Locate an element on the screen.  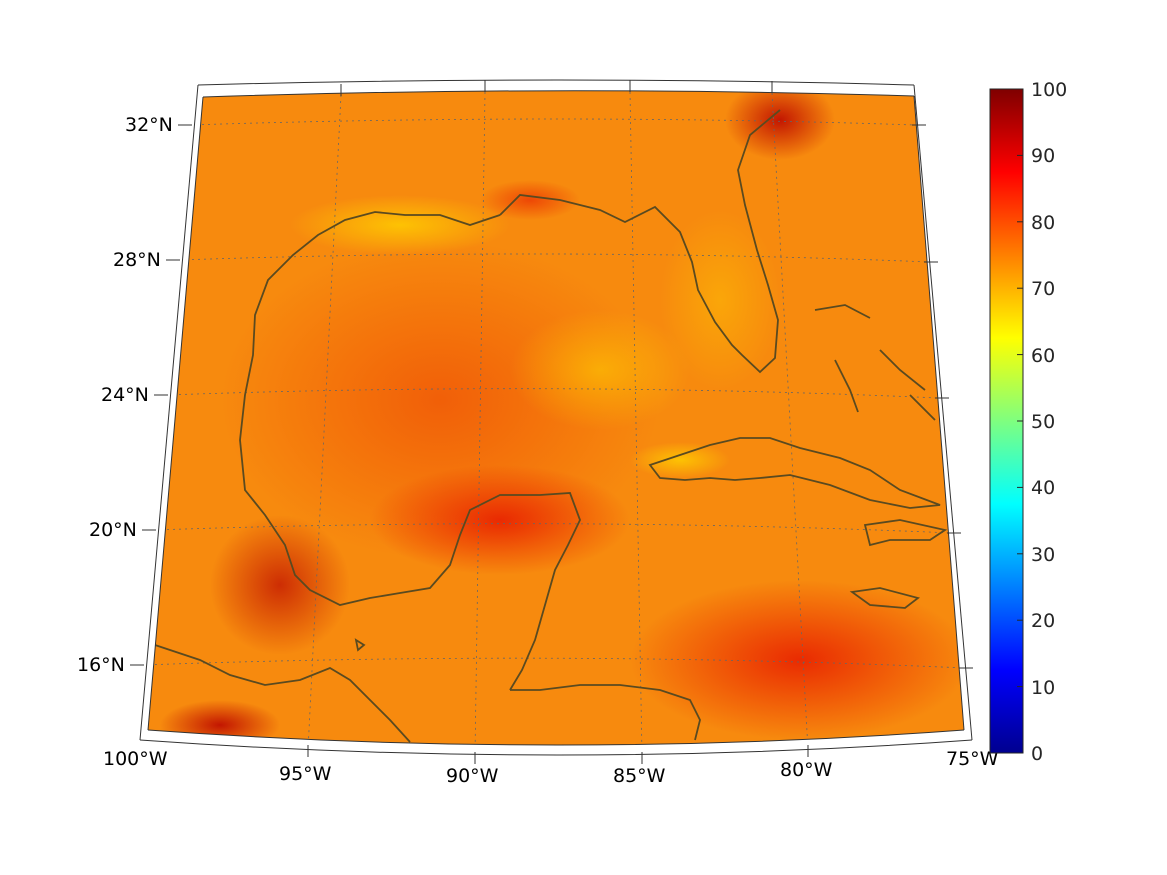
island-cuba is located at coordinates (794, 473).